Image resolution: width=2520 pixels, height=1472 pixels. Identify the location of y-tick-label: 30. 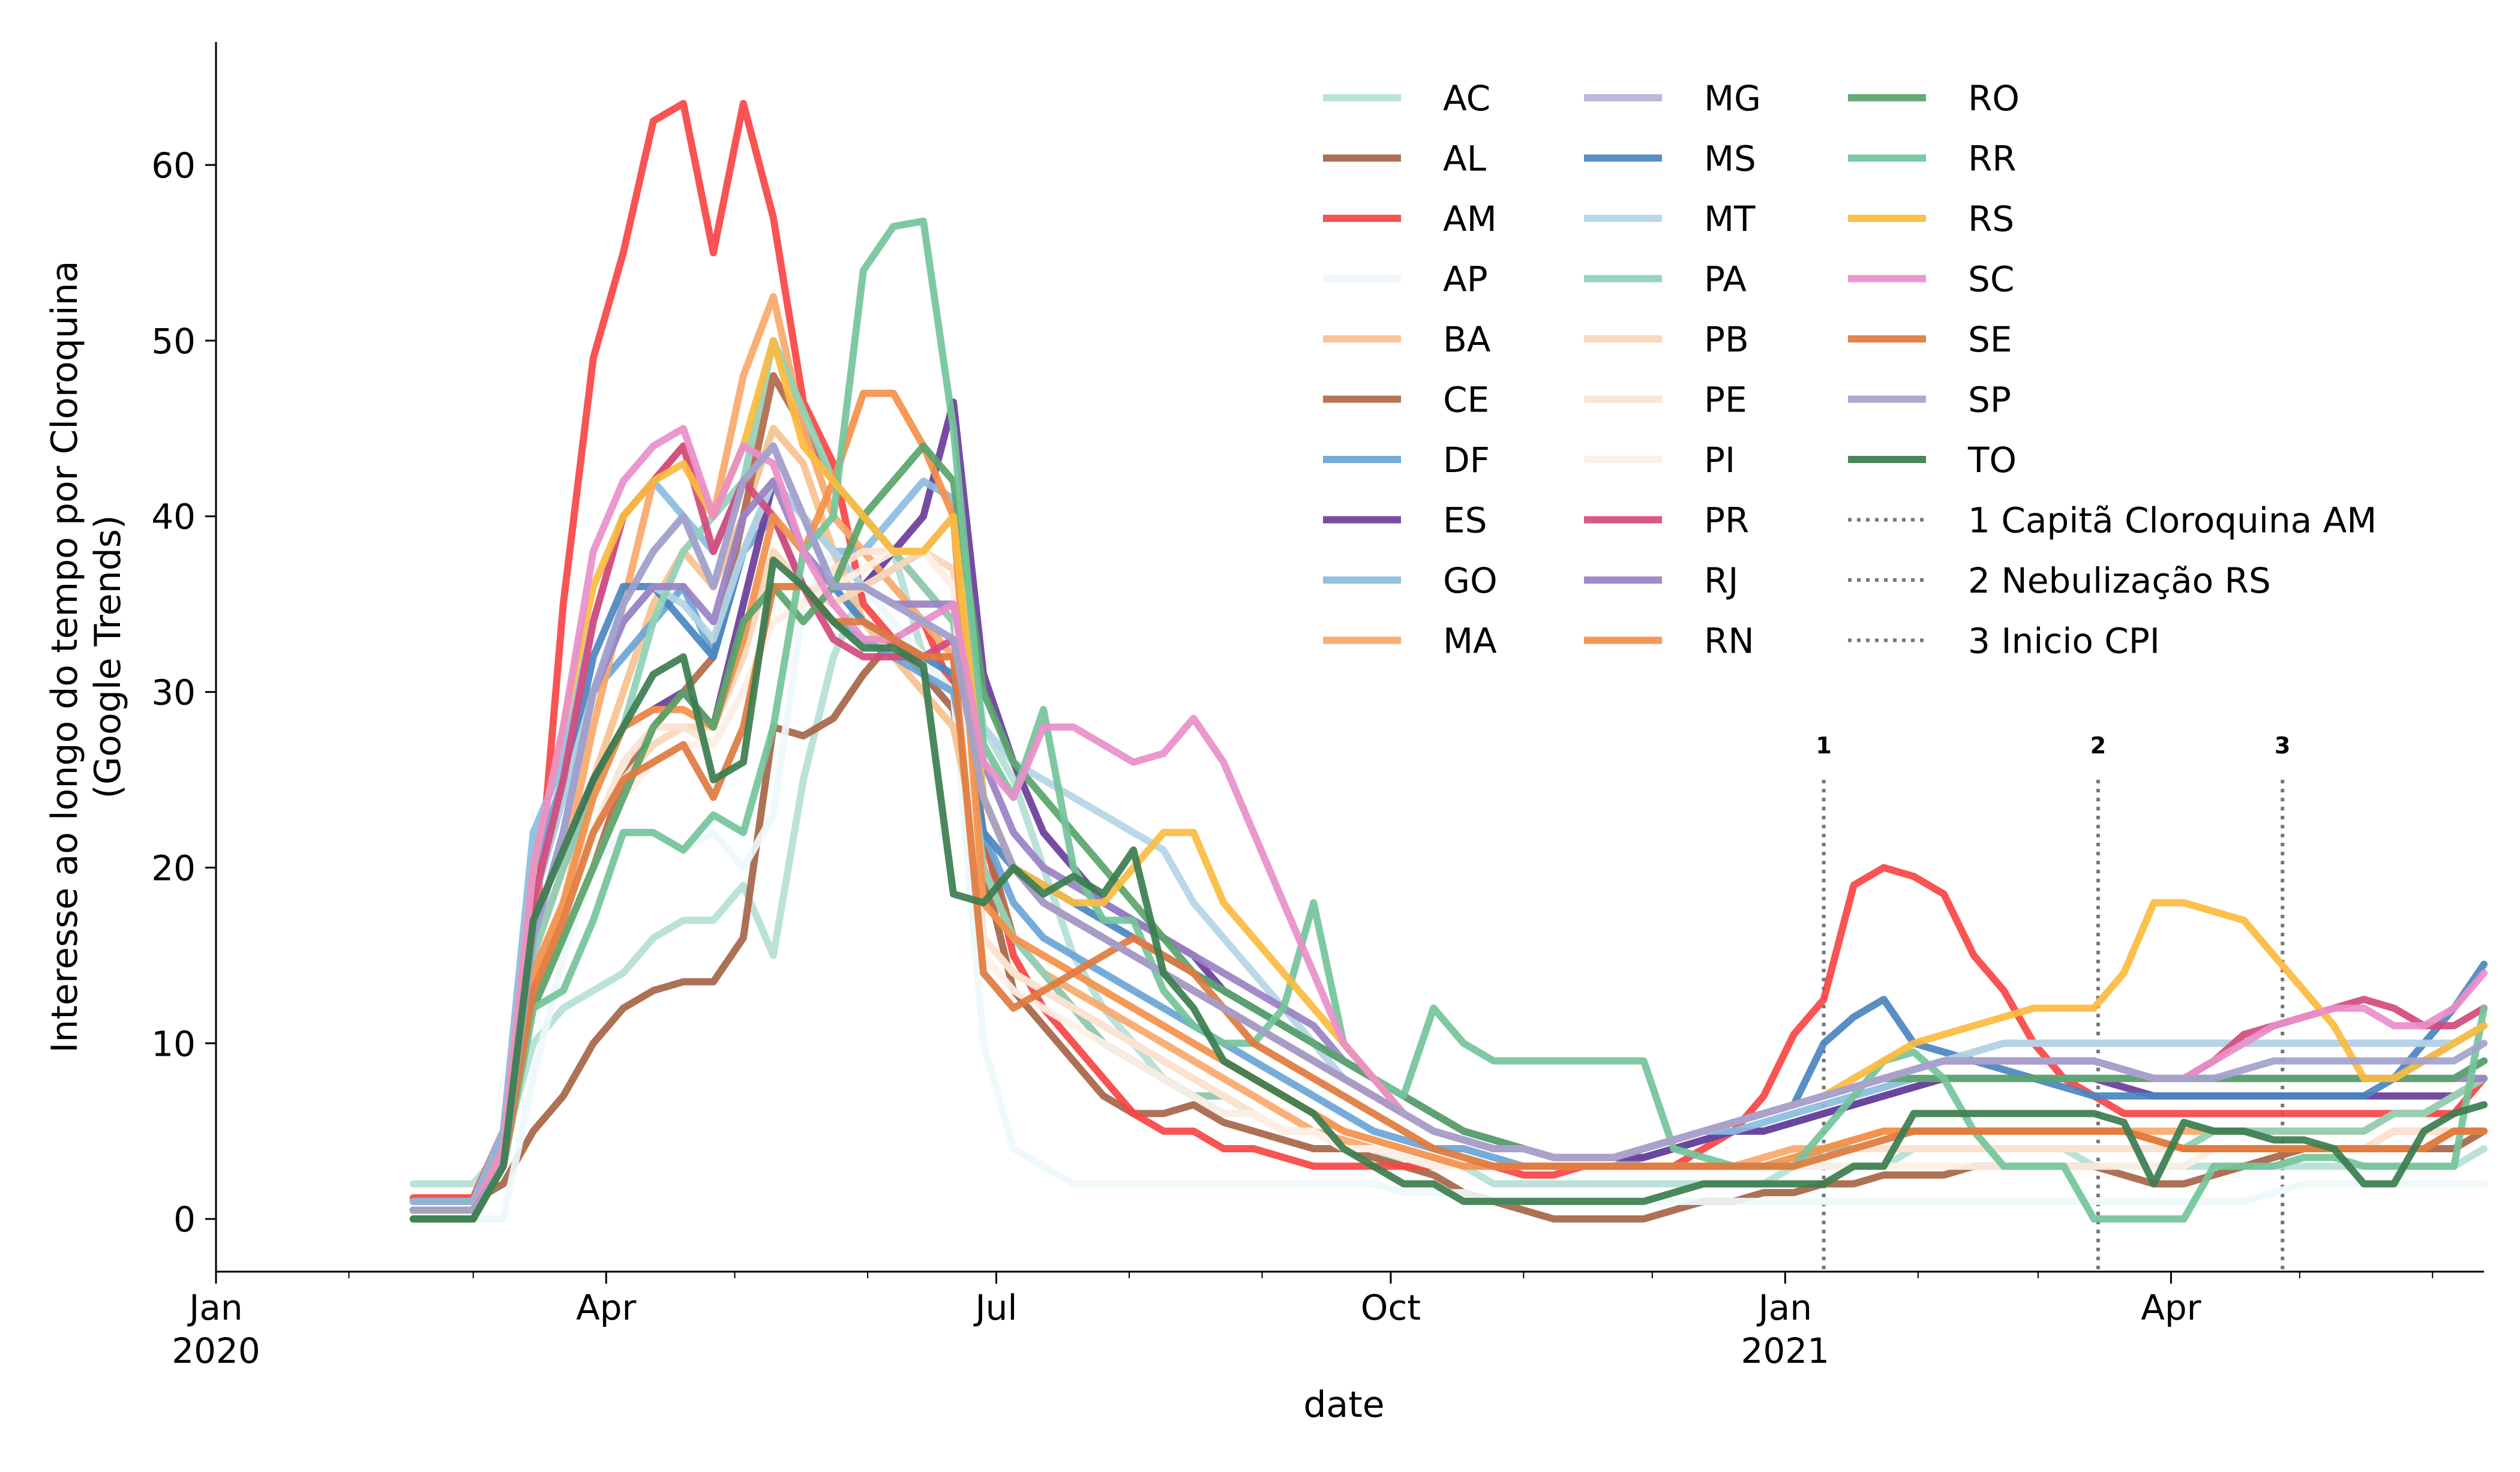
(173, 692).